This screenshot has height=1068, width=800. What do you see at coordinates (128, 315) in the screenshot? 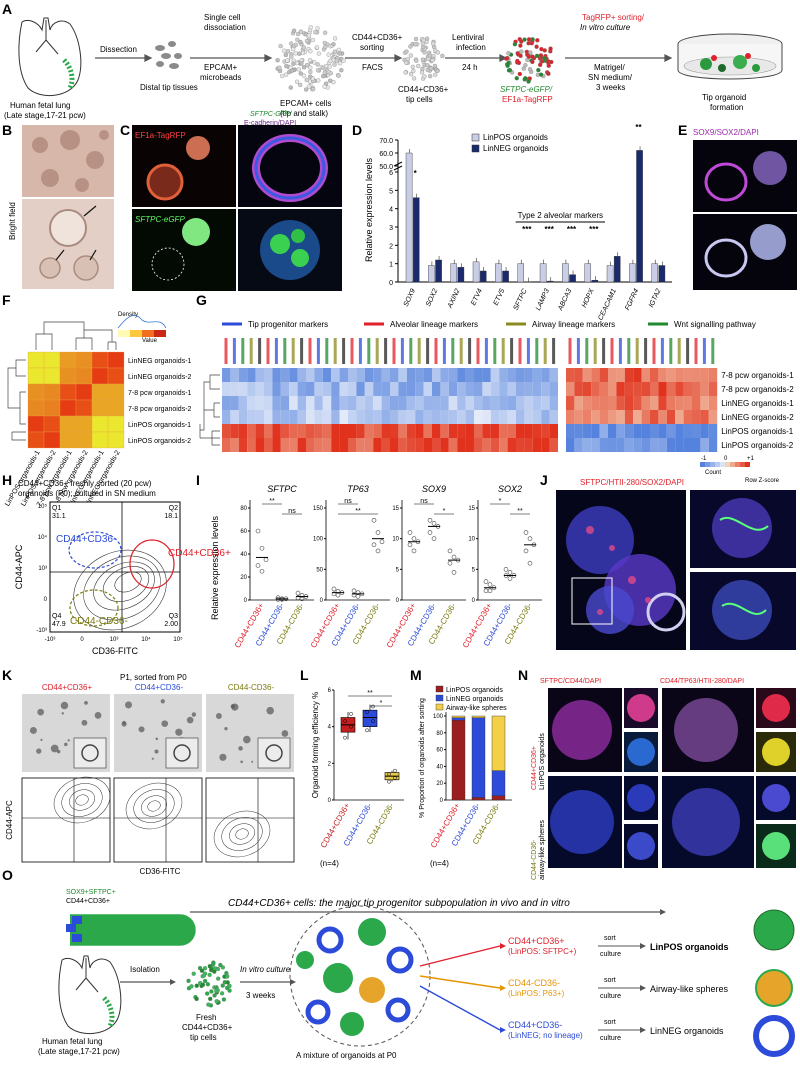
I see `f-legend-title: Density` at bounding box center [128, 315].